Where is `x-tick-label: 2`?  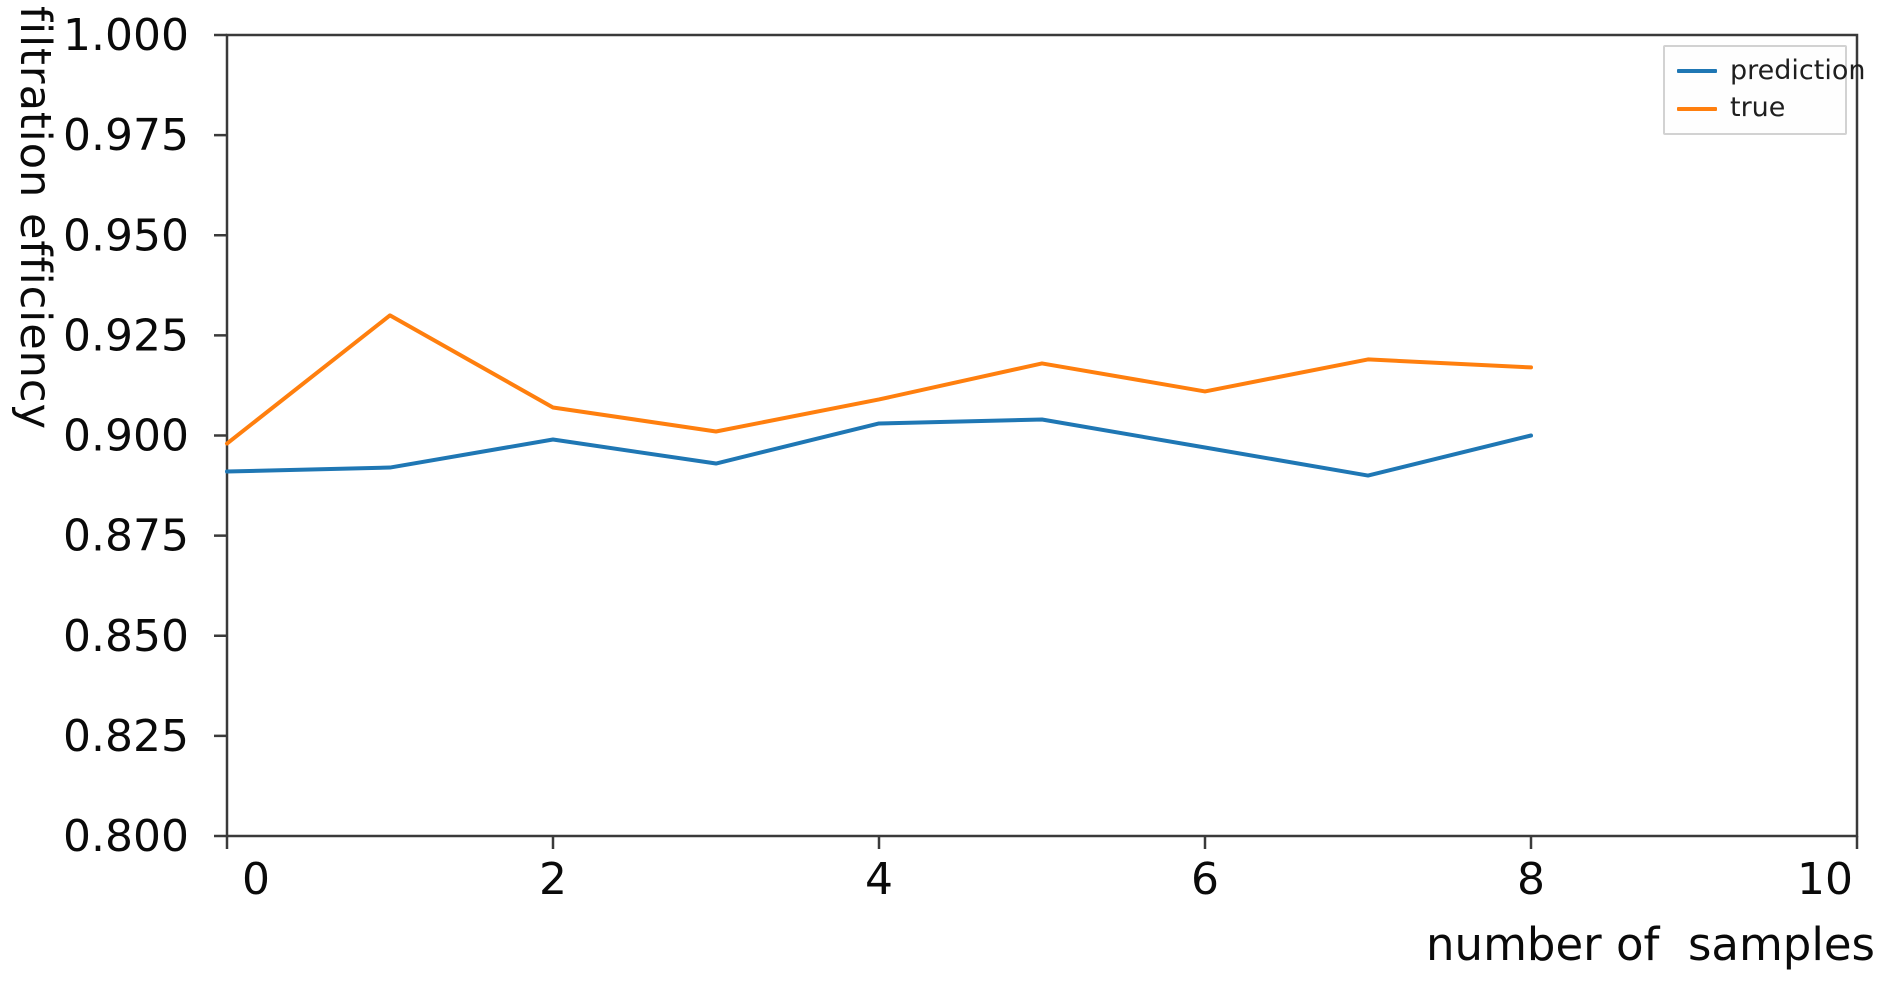
x-tick-label: 2 is located at coordinates (553, 879).